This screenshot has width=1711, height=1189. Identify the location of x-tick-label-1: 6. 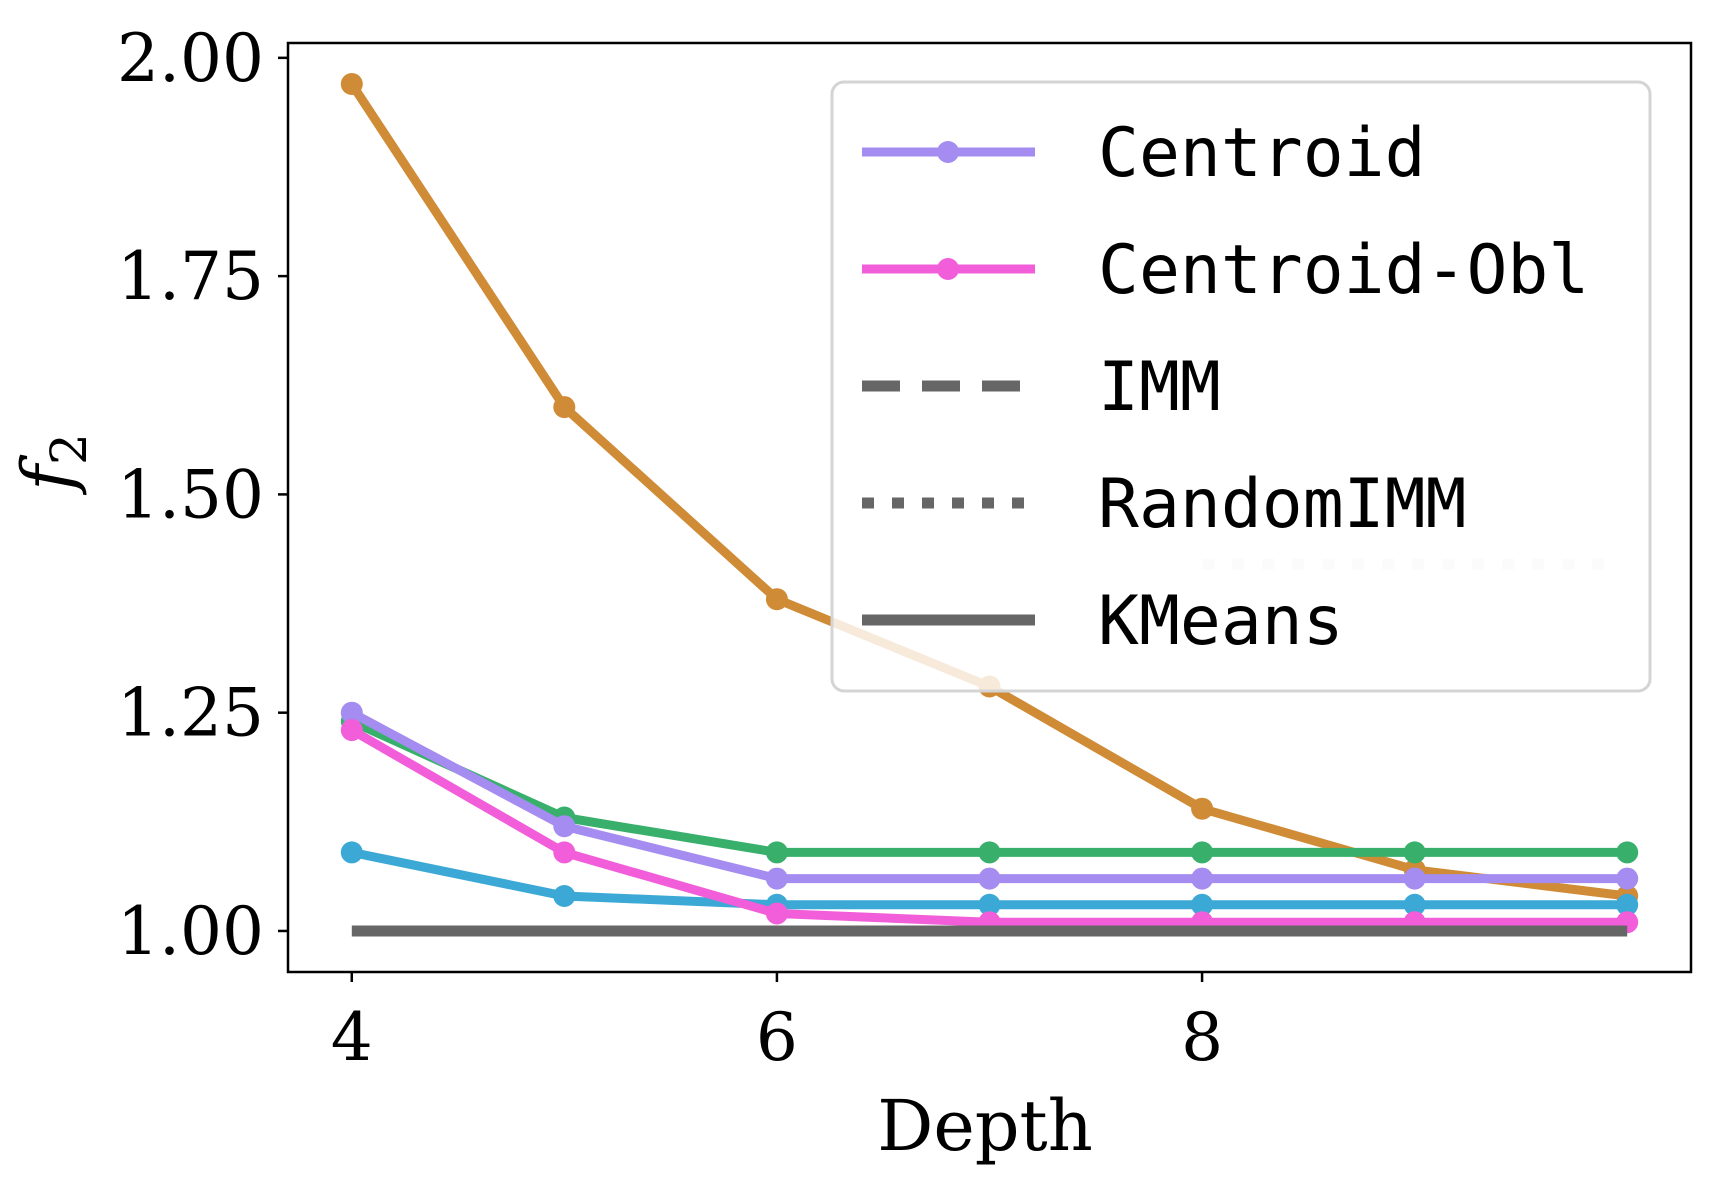
(777, 1037).